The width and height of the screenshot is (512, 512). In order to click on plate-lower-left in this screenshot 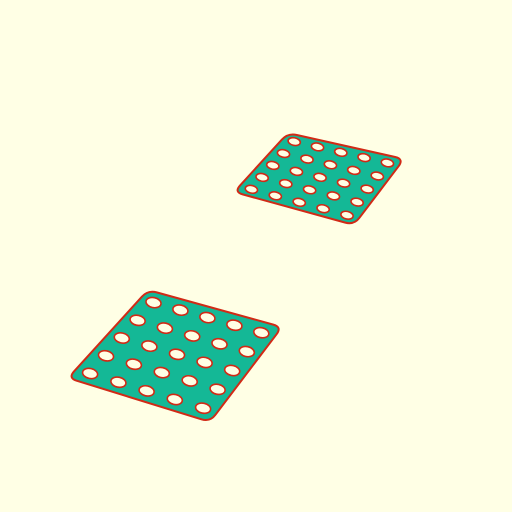, I will do `click(175, 356)`.